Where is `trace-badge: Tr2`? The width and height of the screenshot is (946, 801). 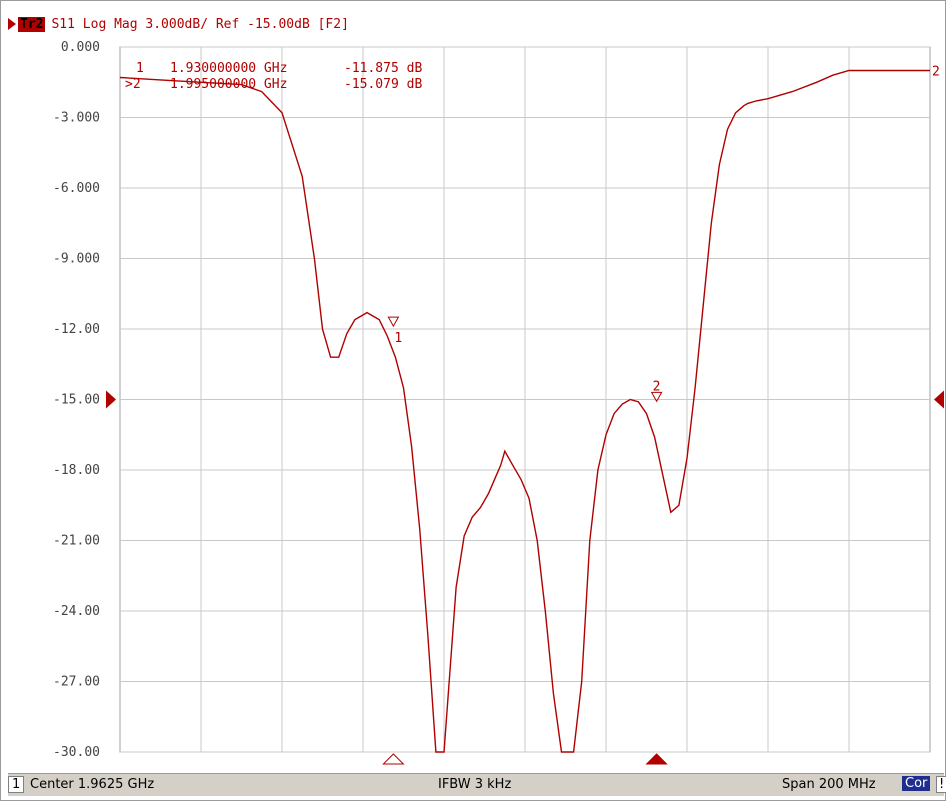 trace-badge: Tr2 is located at coordinates (32, 24).